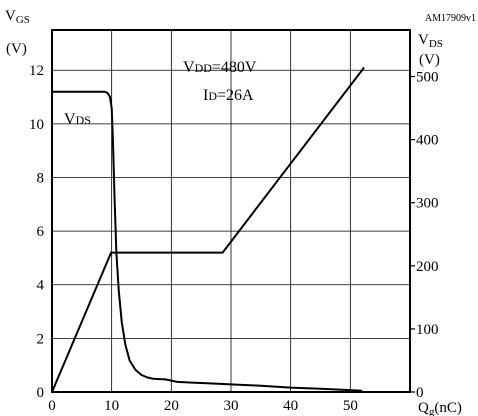 The width and height of the screenshot is (478, 416). I want to click on vds-curve-label: VDS, so click(77, 119).